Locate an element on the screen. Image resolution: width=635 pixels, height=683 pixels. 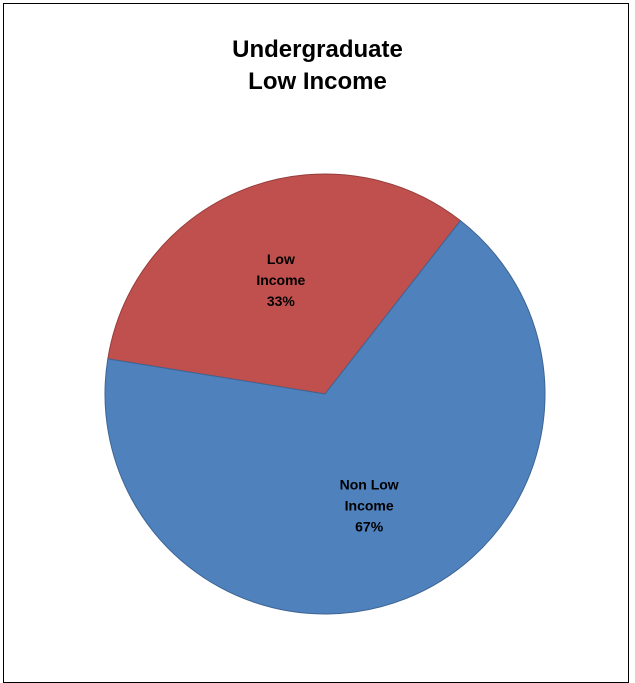
pie-slice-label-0-line-0: Low is located at coordinates (281, 259).